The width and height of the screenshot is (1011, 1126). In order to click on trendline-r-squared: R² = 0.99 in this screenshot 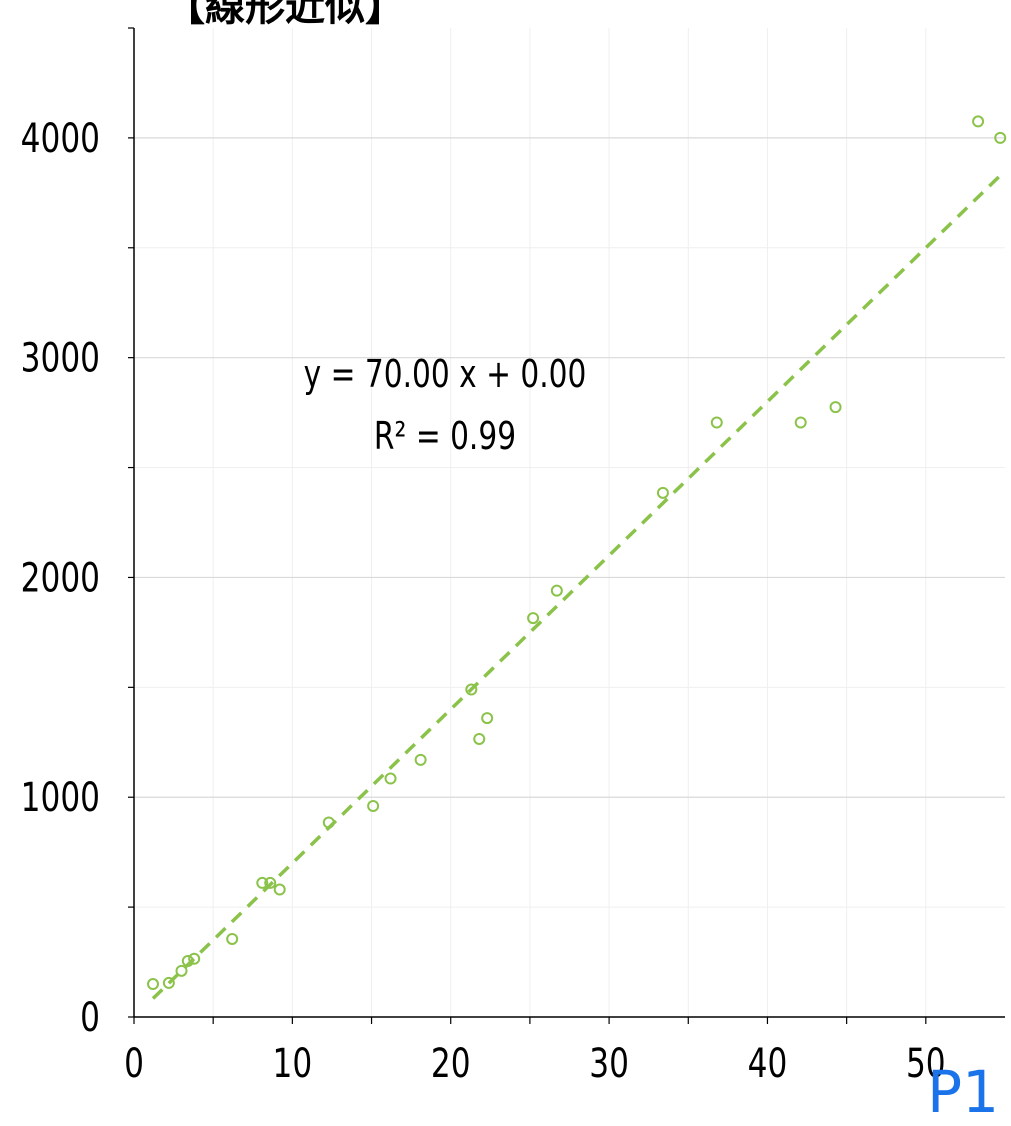, I will do `click(445, 436)`.